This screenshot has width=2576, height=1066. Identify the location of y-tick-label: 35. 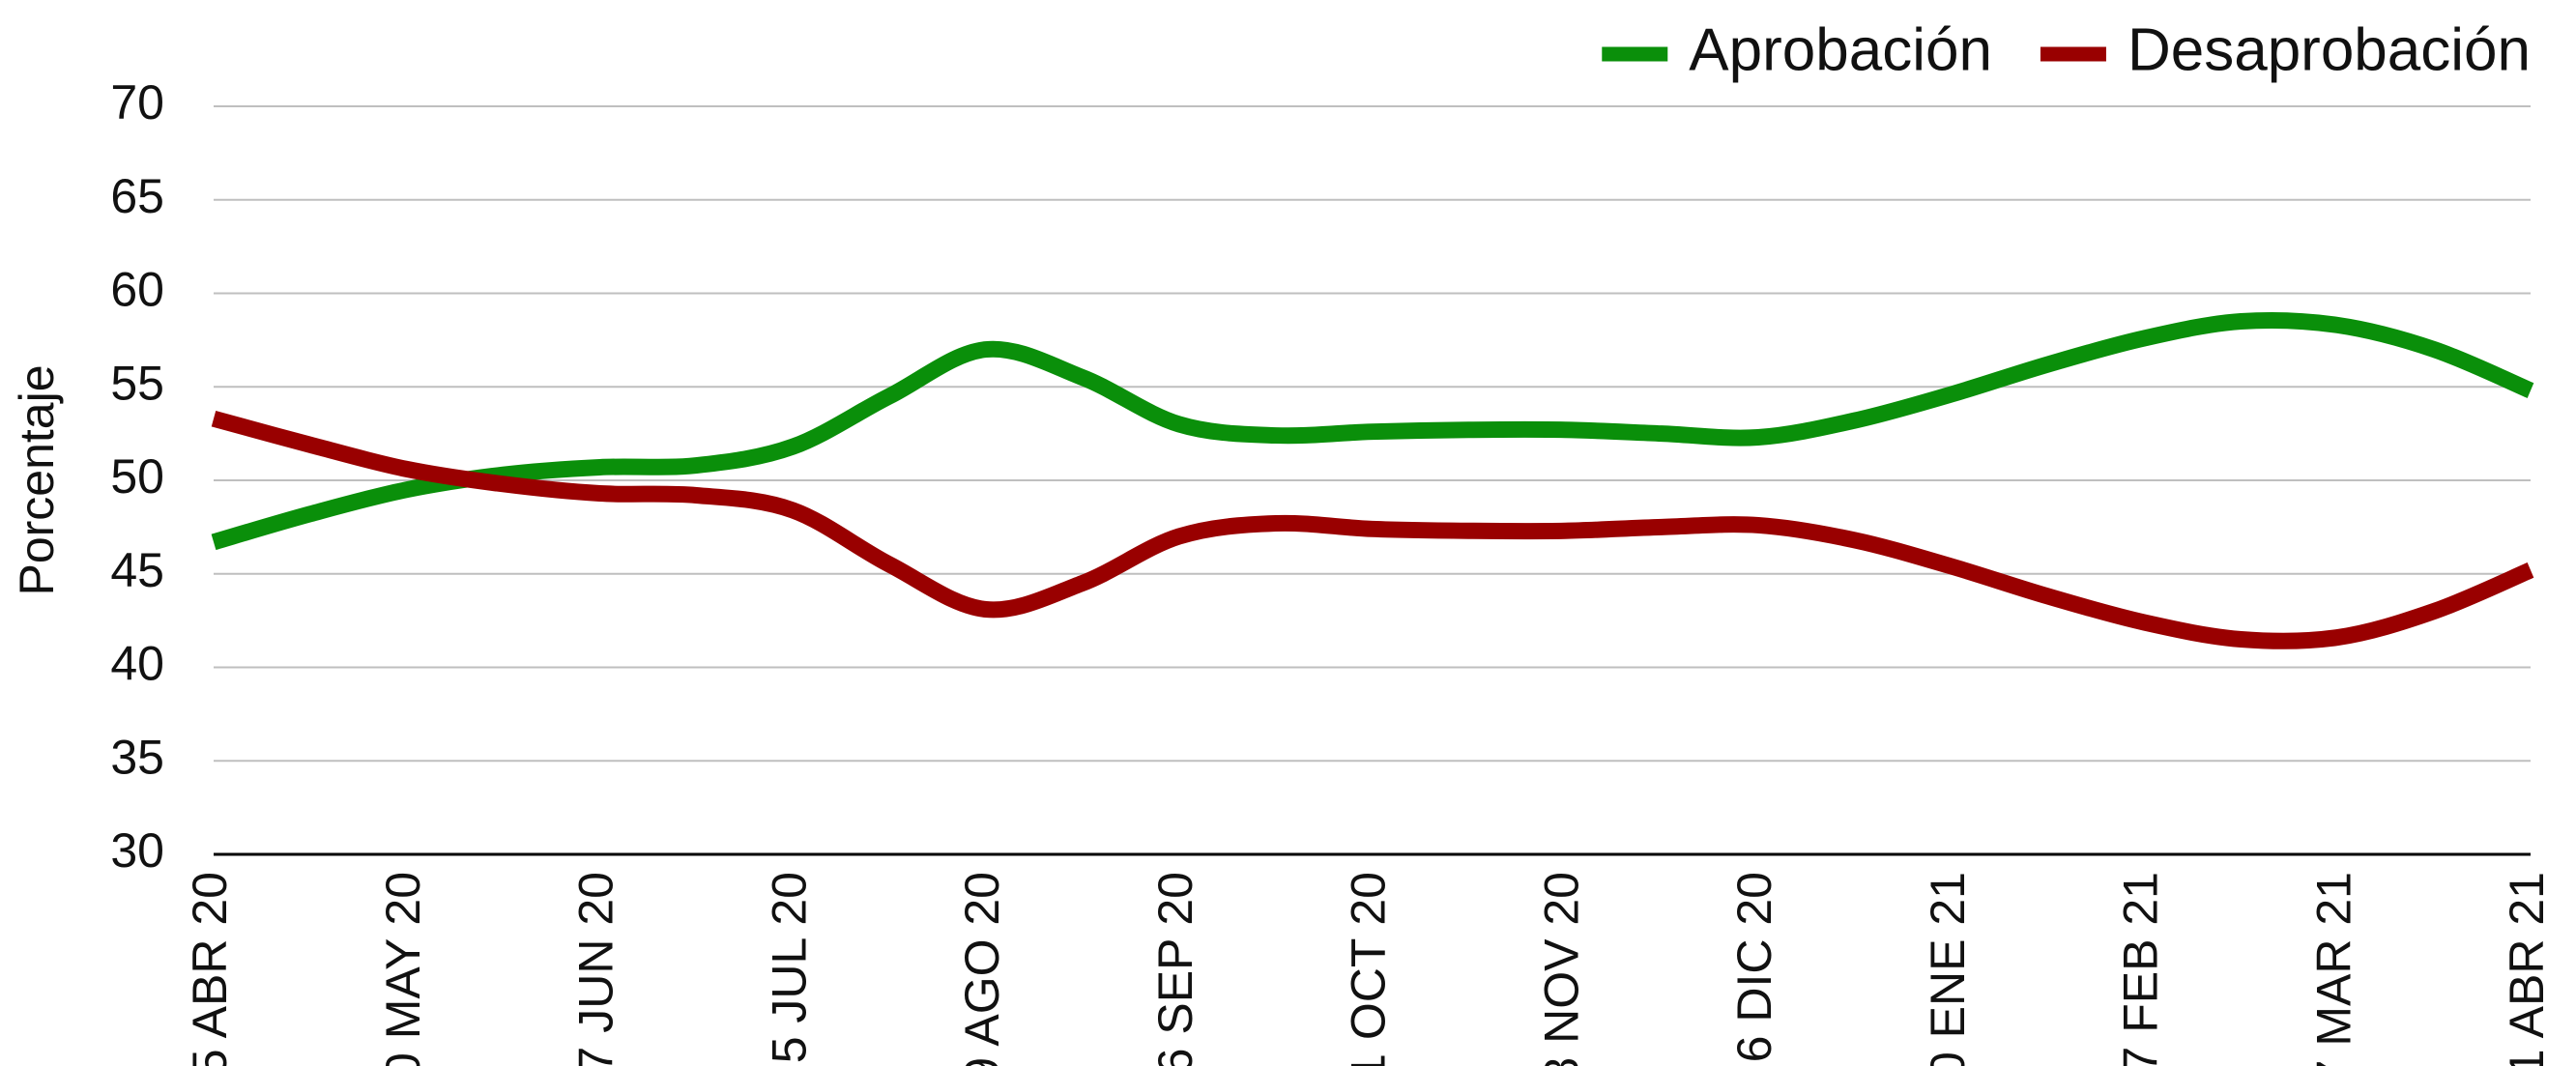
(137, 757).